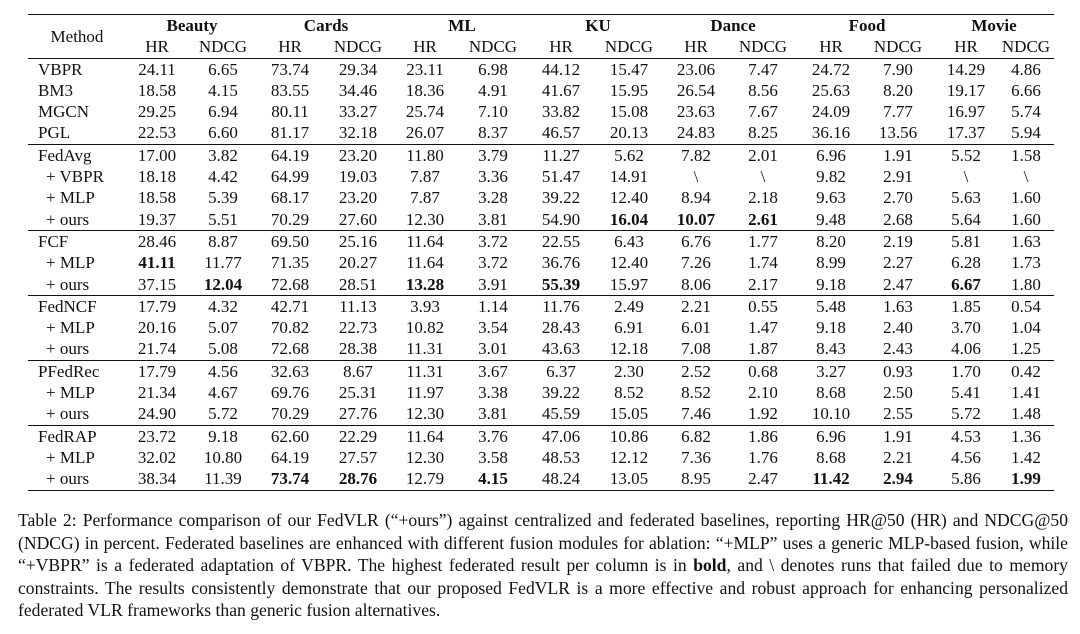 This screenshot has height=634, width=1080. Describe the element at coordinates (358, 68) in the screenshot. I see `value-cell: 29.34` at that location.